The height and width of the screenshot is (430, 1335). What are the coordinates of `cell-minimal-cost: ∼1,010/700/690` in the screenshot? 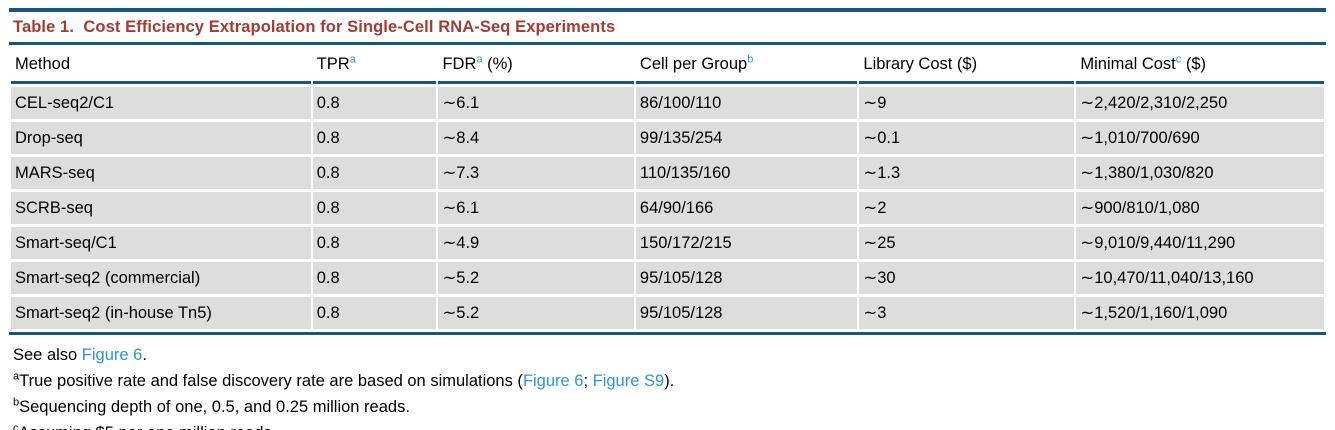 It's located at (1200, 138).